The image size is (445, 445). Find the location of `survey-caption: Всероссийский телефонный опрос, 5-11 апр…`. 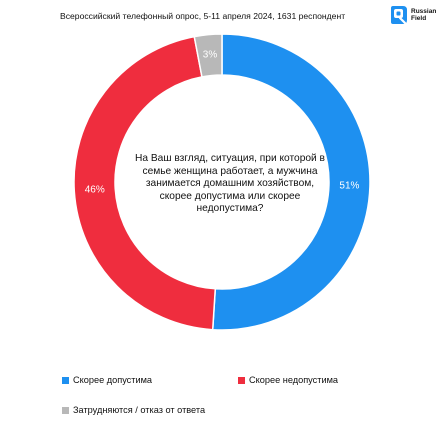

survey-caption: Всероссийский телефонный опрос, 5-11 апр… is located at coordinates (203, 16).